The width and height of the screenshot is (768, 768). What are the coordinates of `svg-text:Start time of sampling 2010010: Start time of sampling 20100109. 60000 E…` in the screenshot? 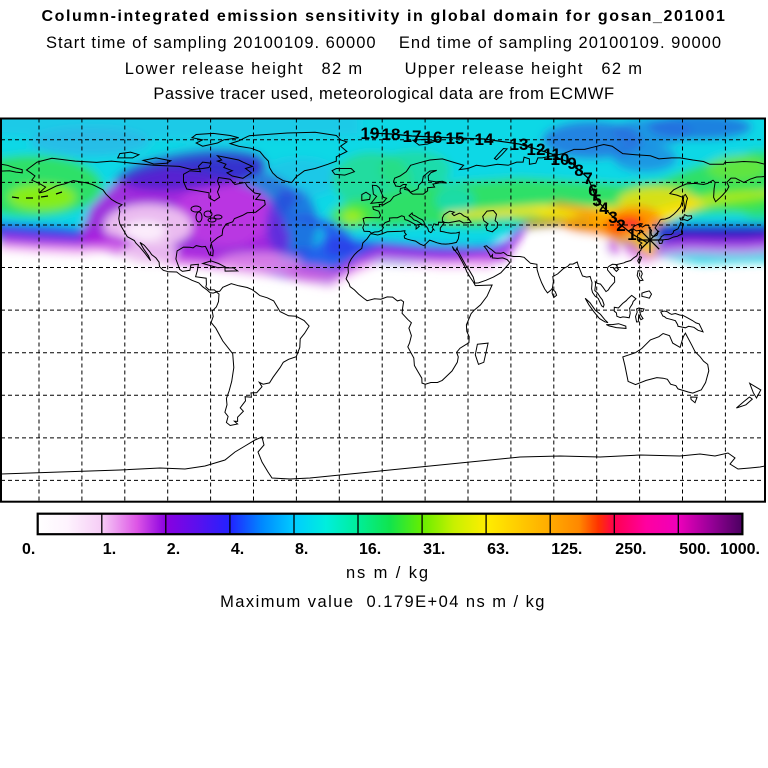 It's located at (384, 43).